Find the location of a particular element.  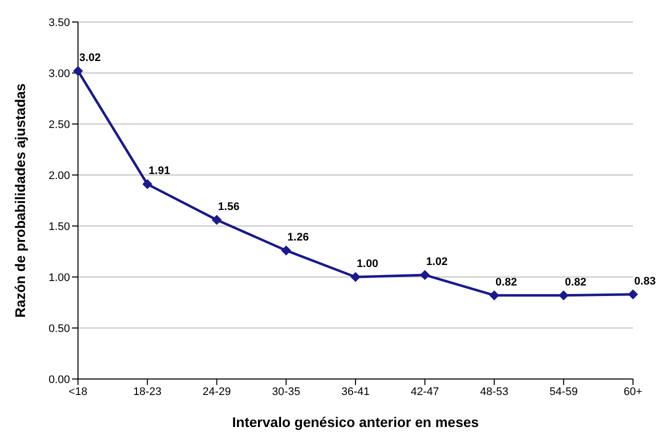

y-tick-label: 0.00 is located at coordinates (59, 380).